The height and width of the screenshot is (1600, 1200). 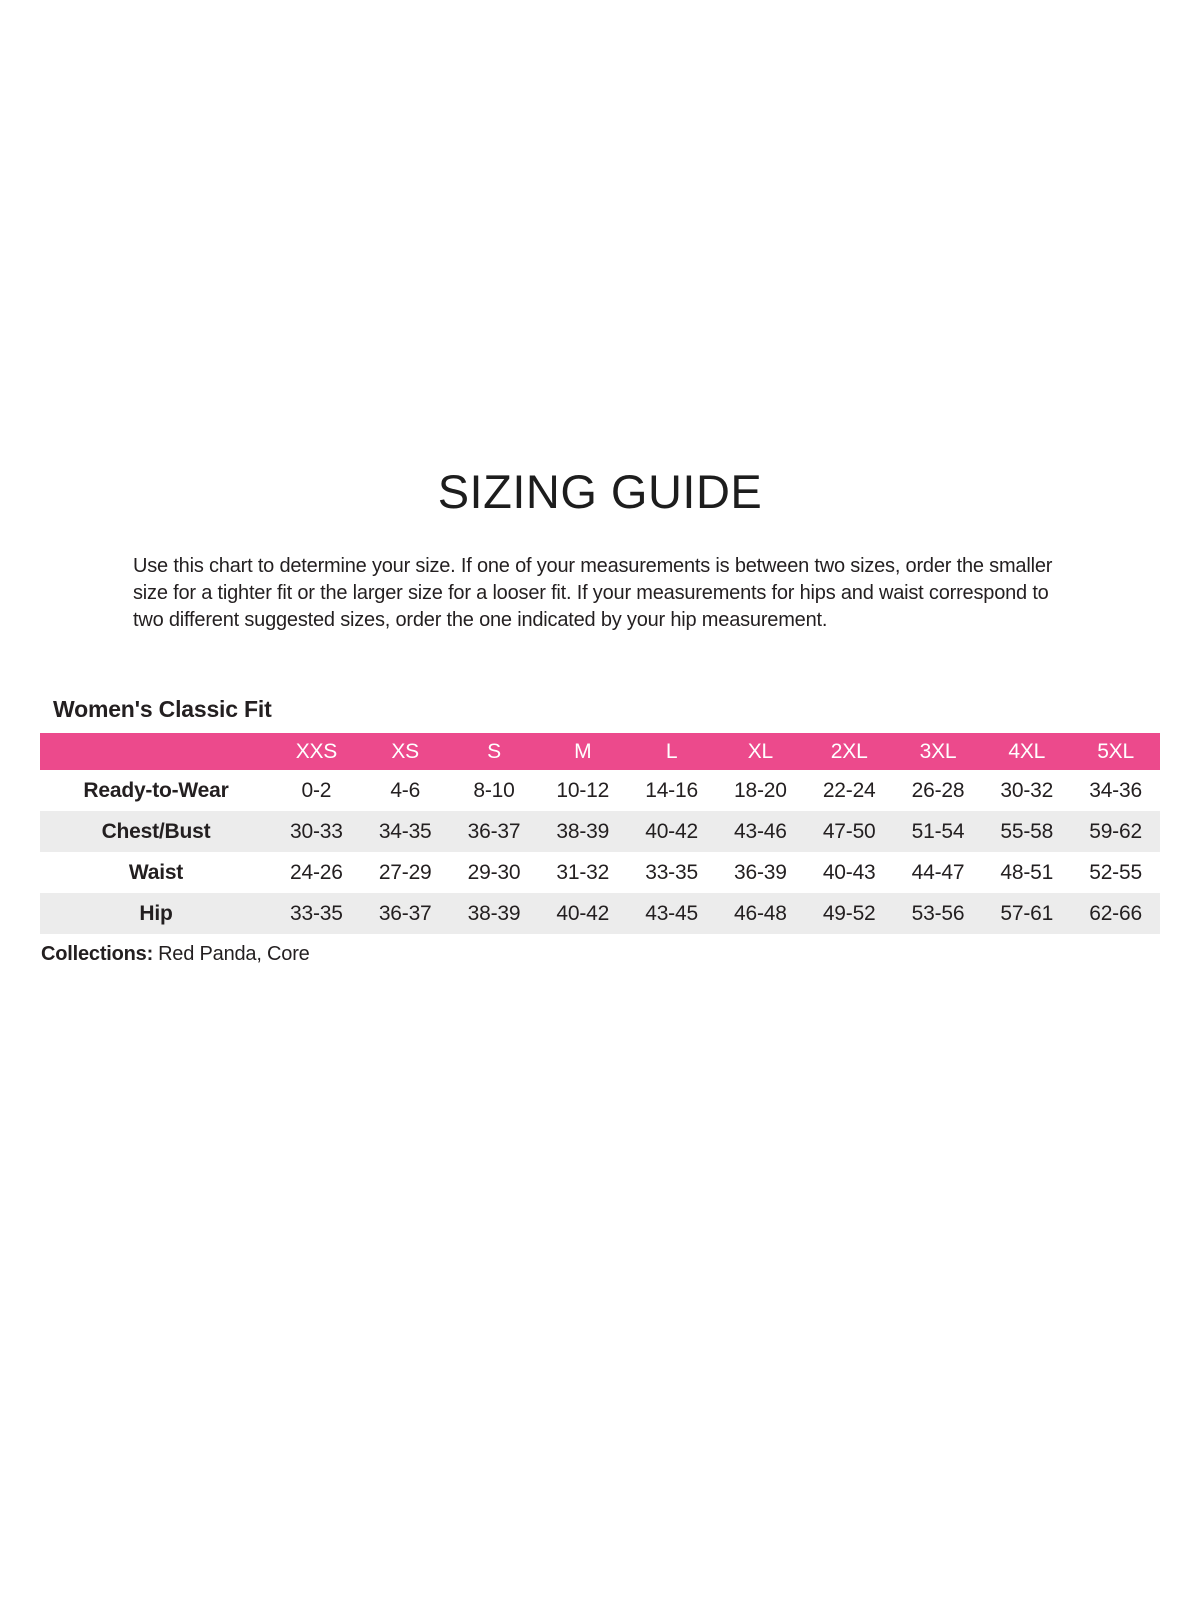 I want to click on size-column-header-m: M, so click(x=583, y=751).